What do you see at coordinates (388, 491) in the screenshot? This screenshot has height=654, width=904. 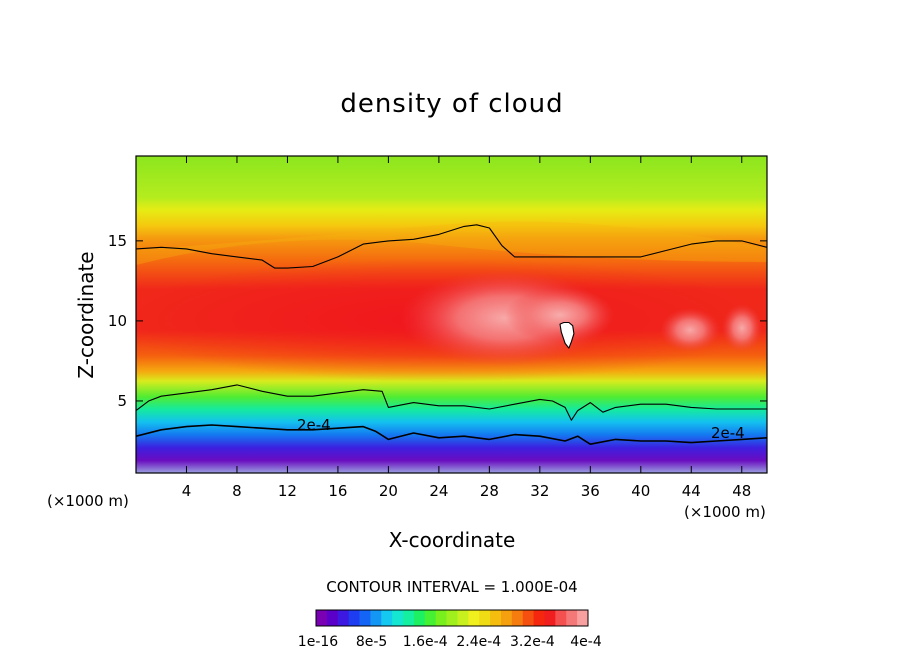 I see `x-tick-label: 20` at bounding box center [388, 491].